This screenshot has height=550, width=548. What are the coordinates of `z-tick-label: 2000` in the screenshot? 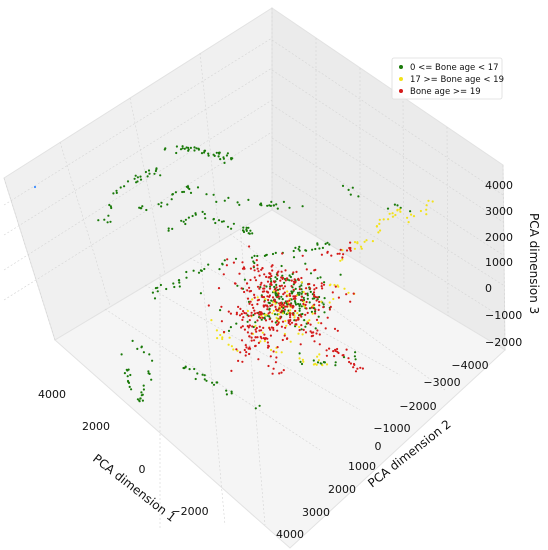 It's located at (499, 237).